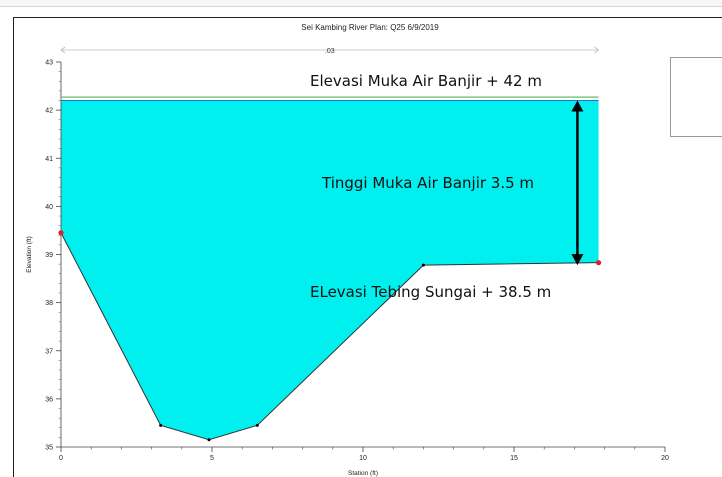 Image resolution: width=722 pixels, height=477 pixels. I want to click on y-tick-label: 42, so click(49, 111).